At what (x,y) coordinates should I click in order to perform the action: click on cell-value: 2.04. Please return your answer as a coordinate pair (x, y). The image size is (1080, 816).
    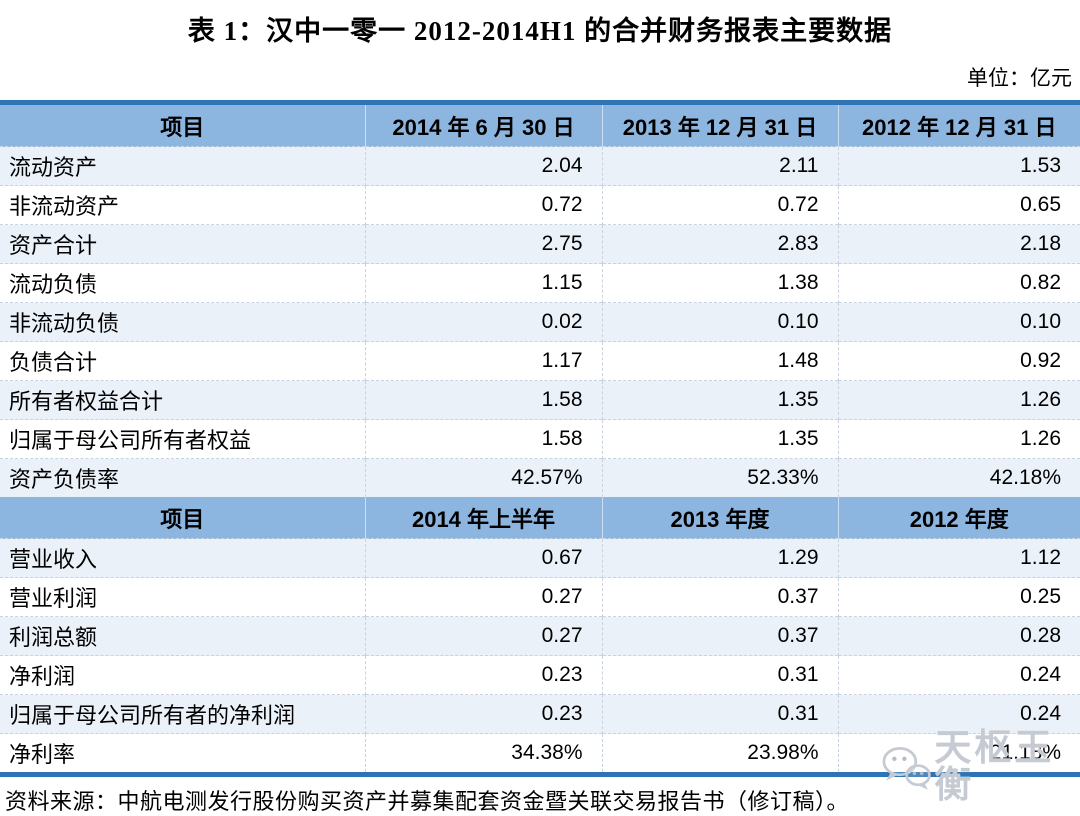
    Looking at the image, I should click on (483, 166).